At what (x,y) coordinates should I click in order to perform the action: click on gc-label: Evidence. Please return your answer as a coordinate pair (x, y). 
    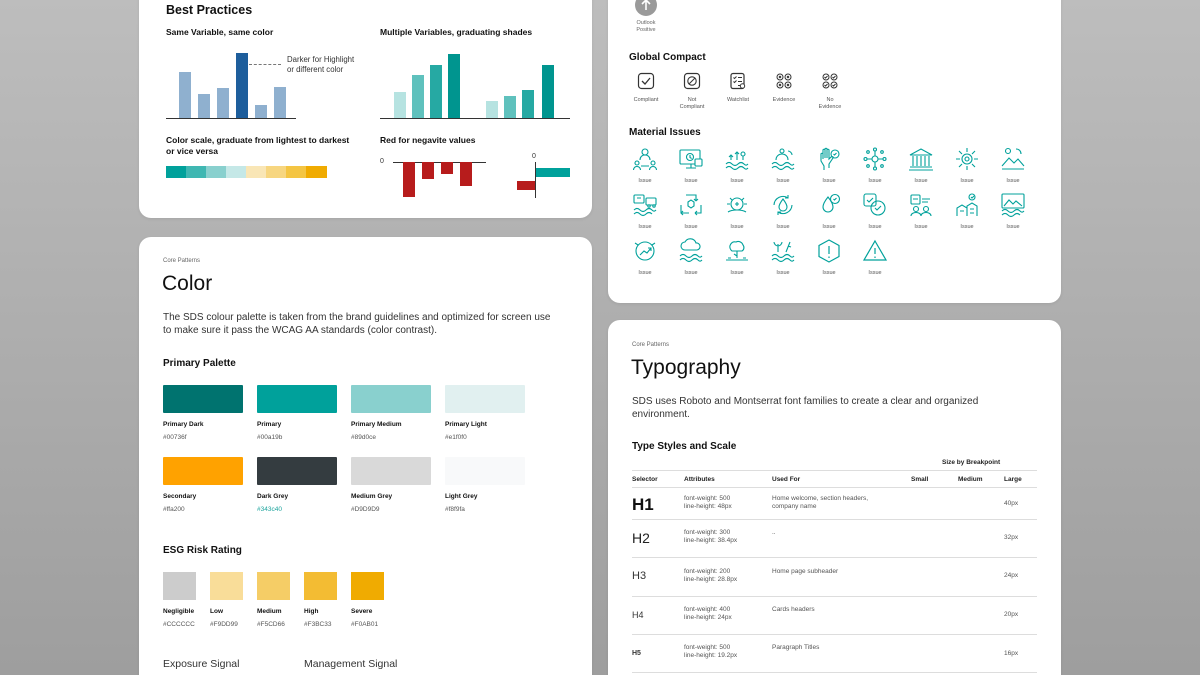
    Looking at the image, I should click on (784, 100).